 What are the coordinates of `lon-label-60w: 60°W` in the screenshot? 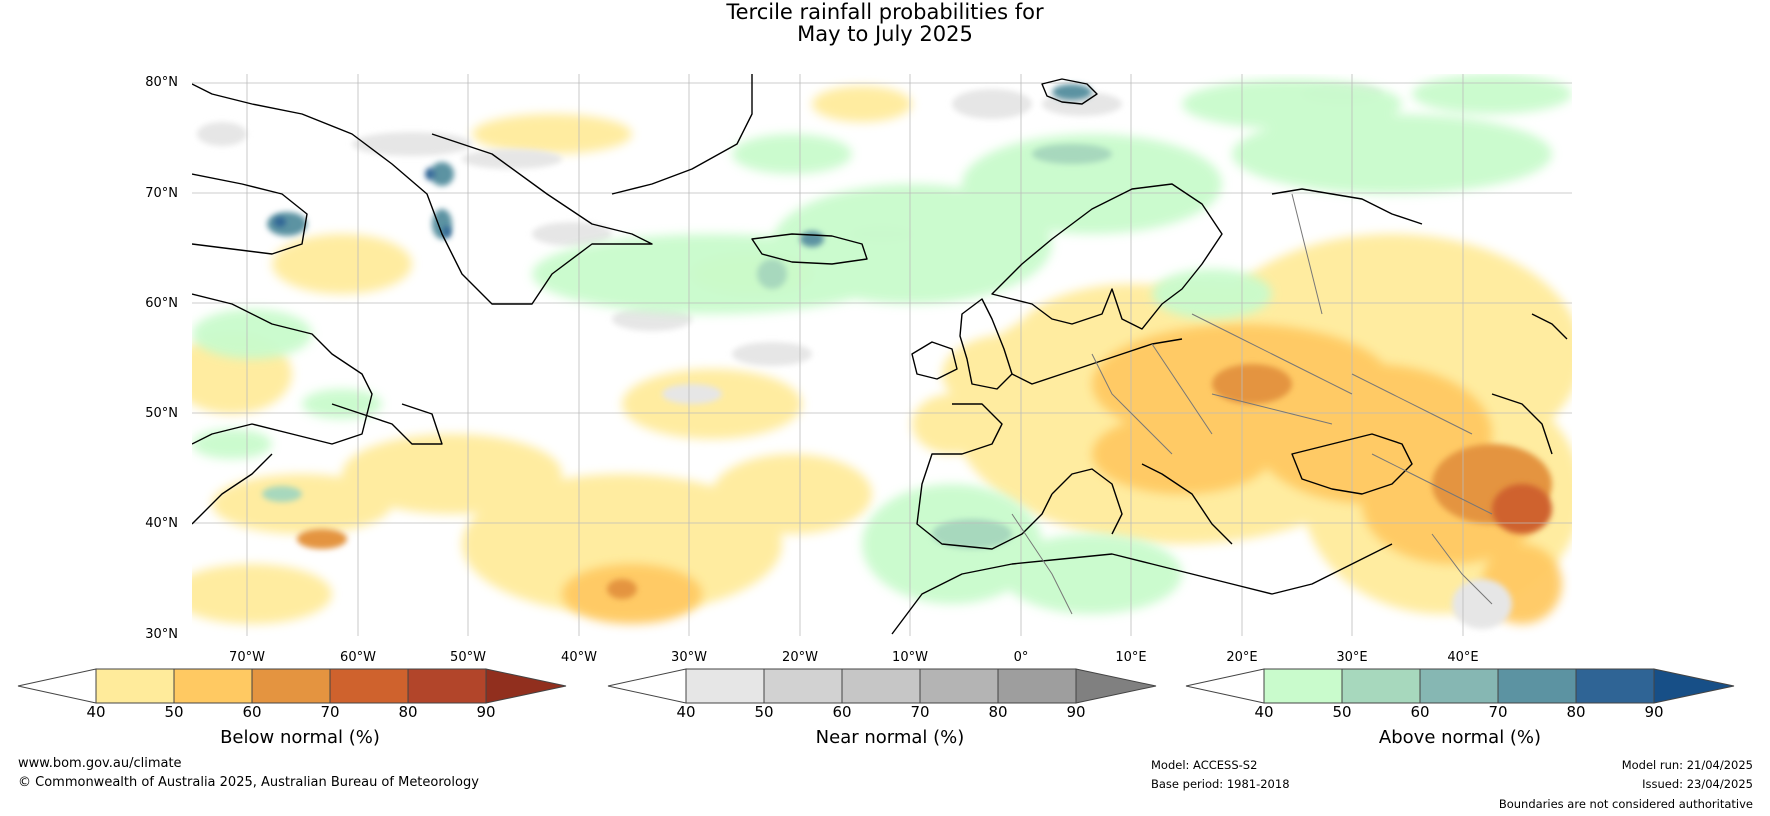 It's located at (358, 657).